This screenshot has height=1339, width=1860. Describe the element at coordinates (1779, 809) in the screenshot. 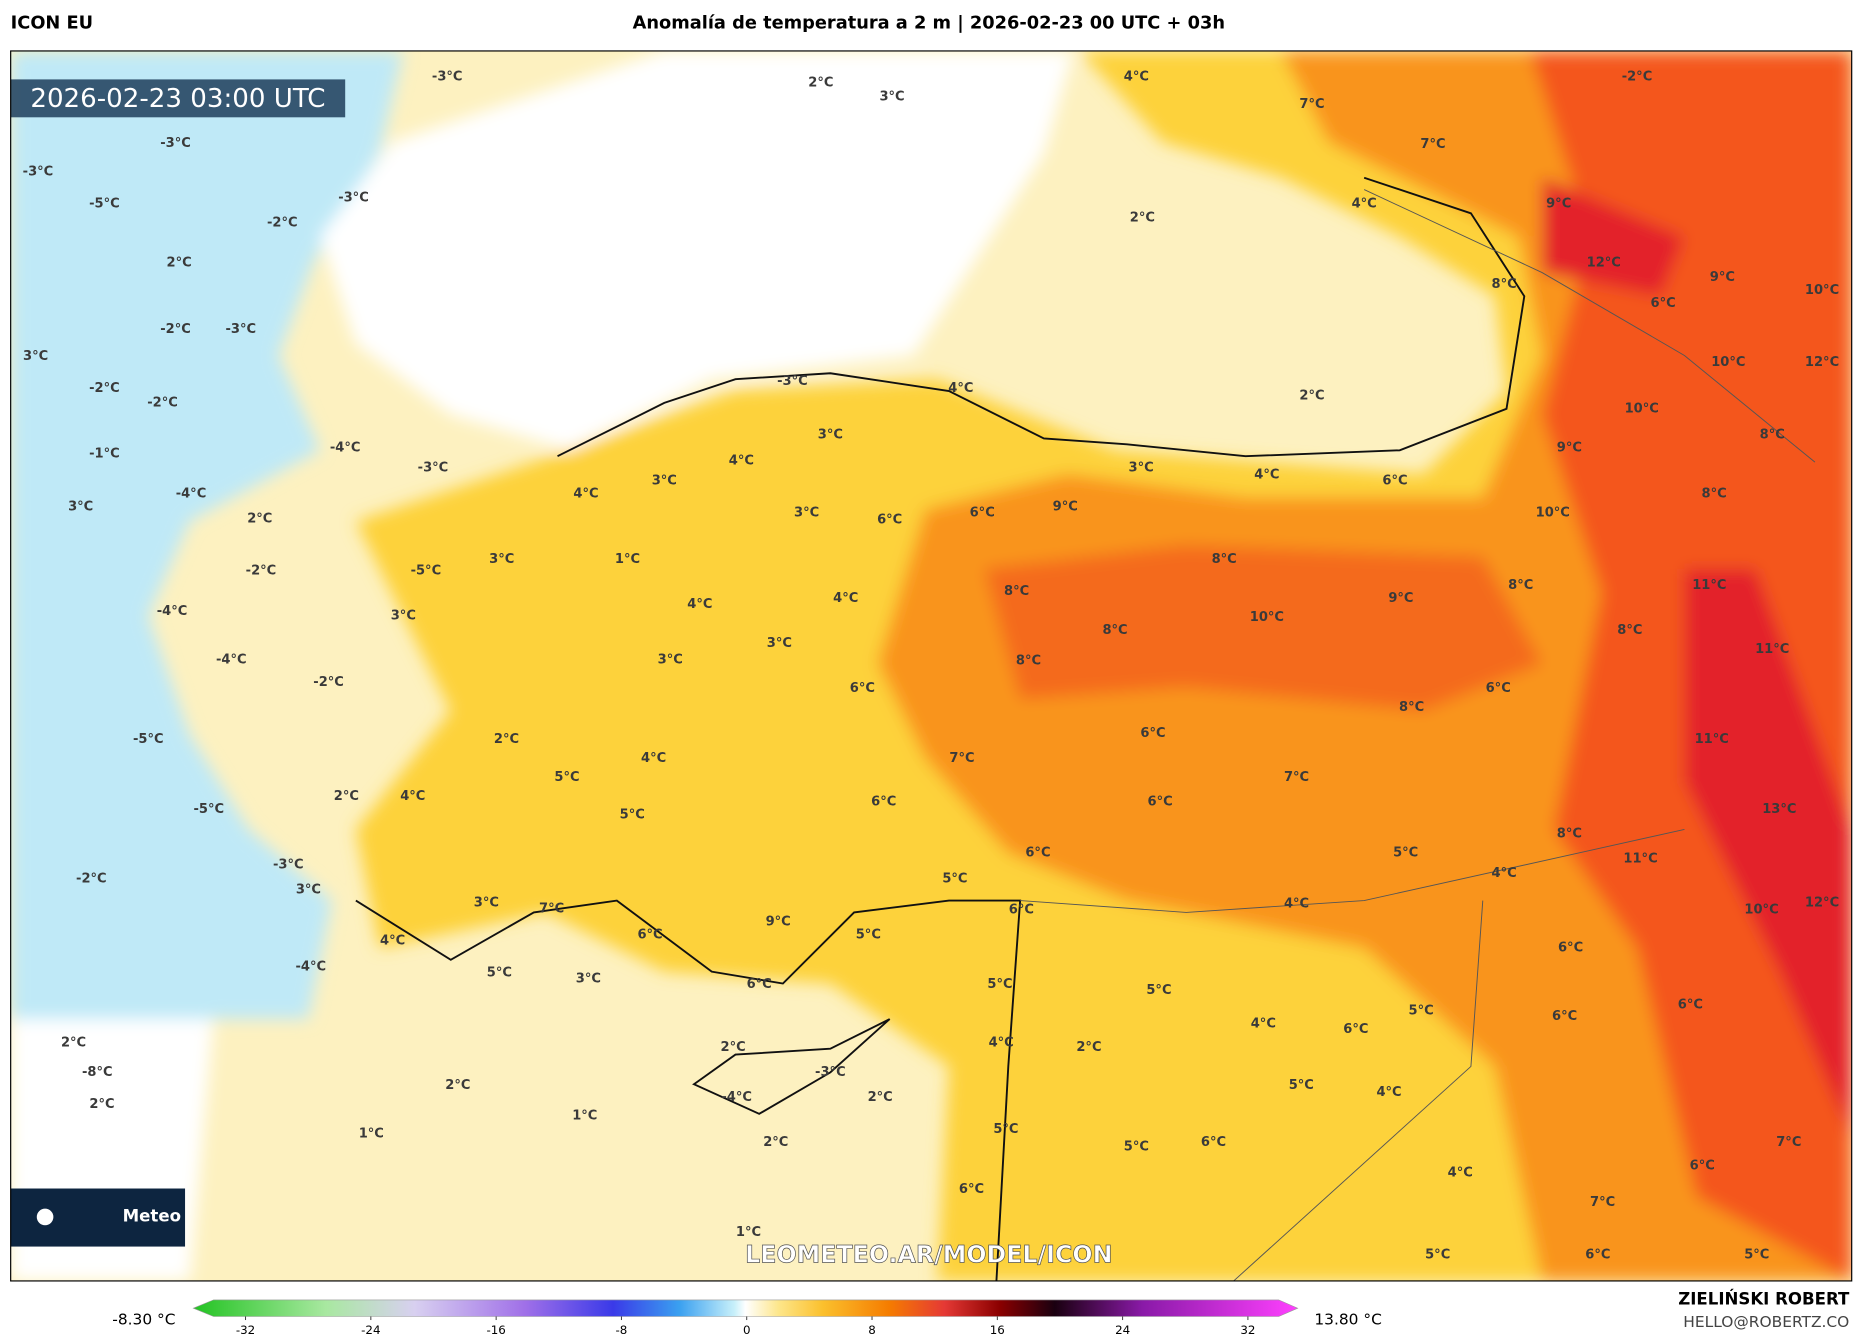

I see `temperature-label: 13°C` at that location.